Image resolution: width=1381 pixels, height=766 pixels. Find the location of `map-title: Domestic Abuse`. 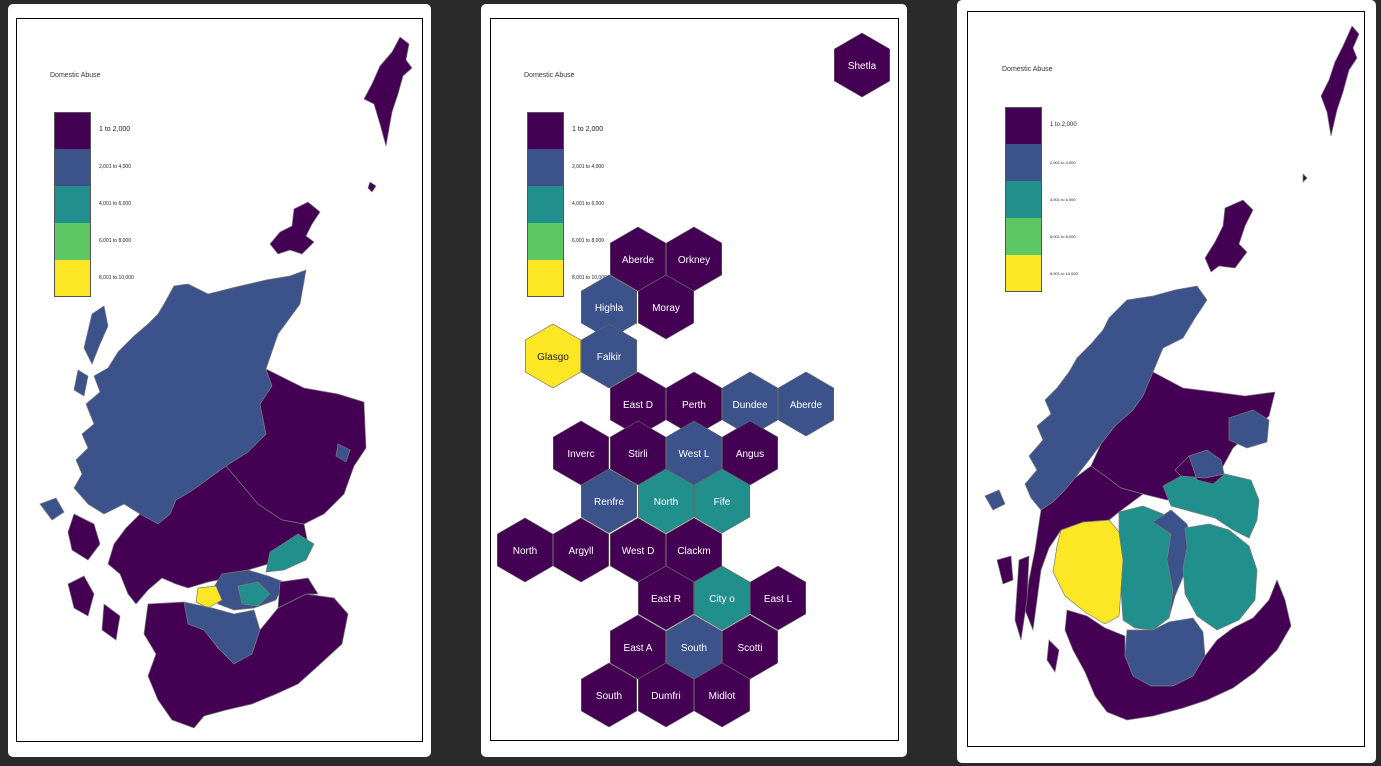

map-title: Domestic Abuse is located at coordinates (1027, 69).